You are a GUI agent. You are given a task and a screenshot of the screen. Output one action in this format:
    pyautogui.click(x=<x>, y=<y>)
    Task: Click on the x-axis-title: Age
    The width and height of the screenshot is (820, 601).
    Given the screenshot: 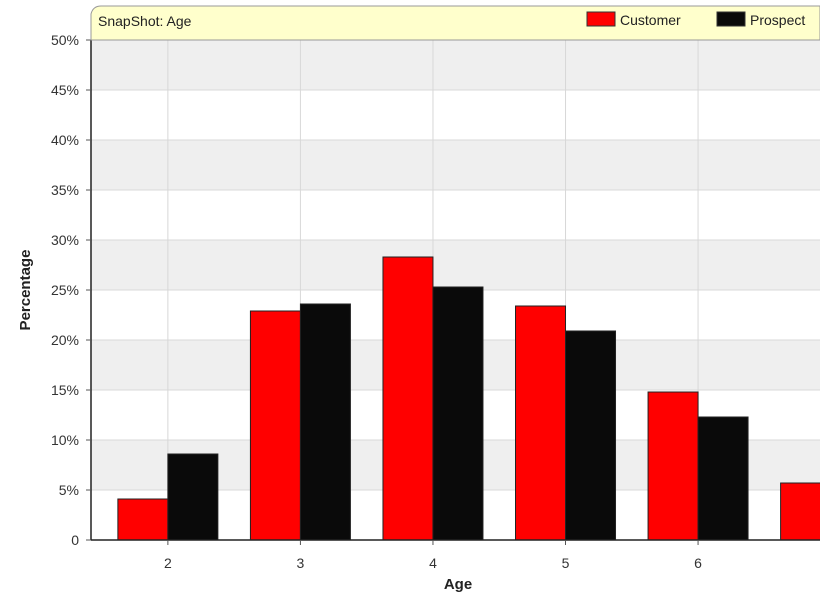 What is the action you would take?
    pyautogui.click(x=458, y=584)
    